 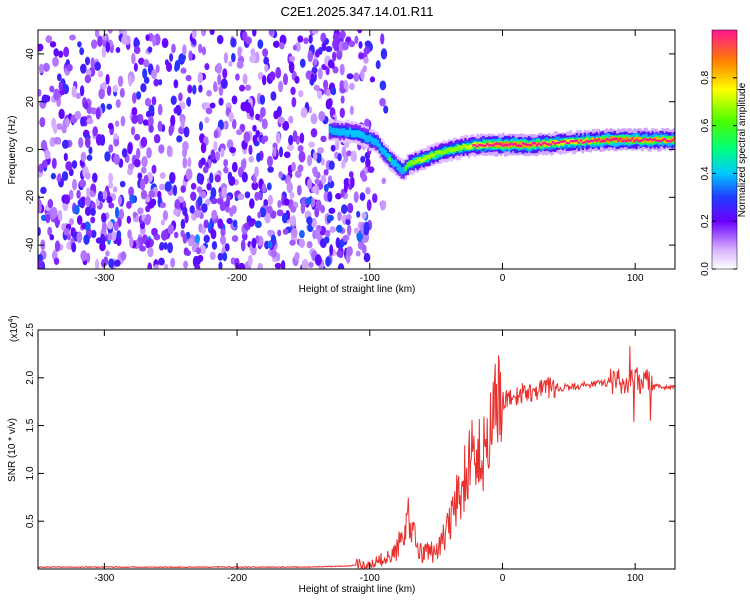 What do you see at coordinates (742, 149) in the screenshot?
I see `colorbar-label: Normalized spectral amplitude` at bounding box center [742, 149].